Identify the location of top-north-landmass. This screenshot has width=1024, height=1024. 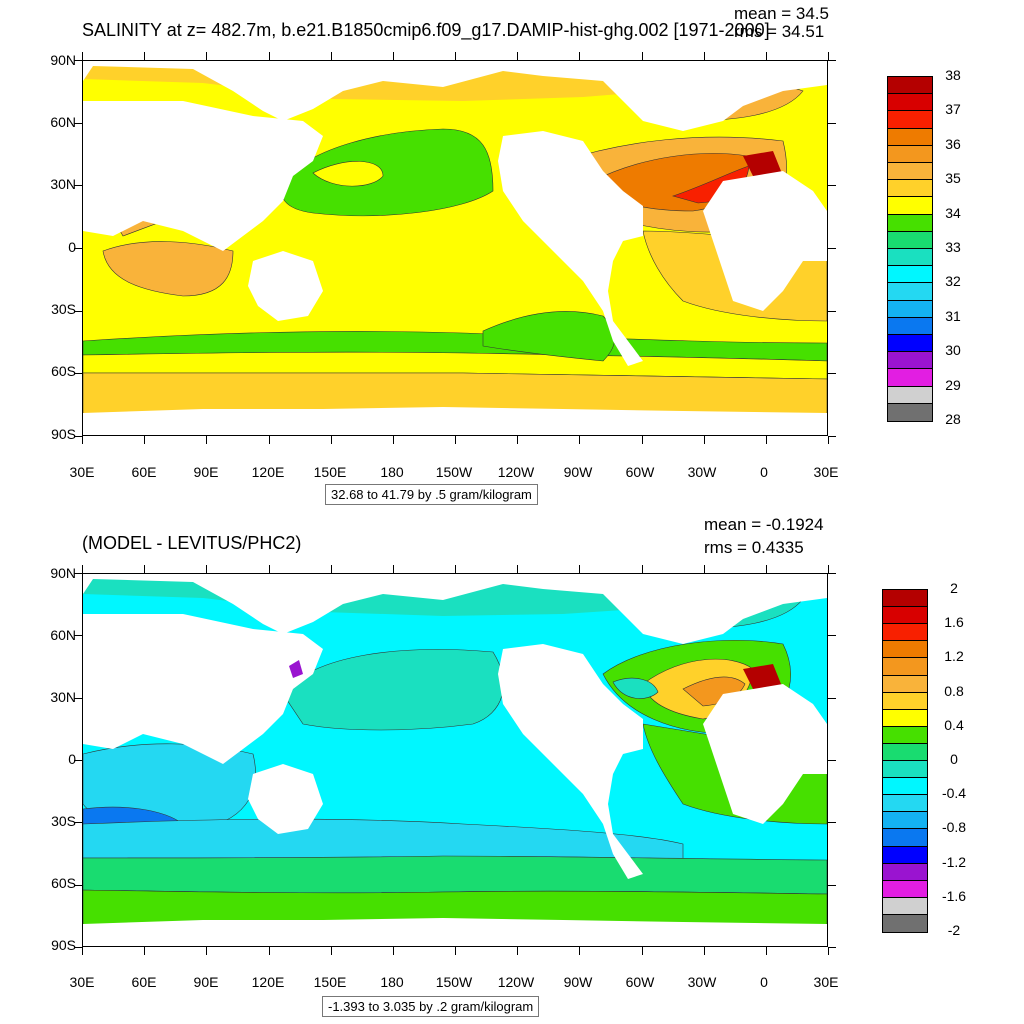
(455, 96).